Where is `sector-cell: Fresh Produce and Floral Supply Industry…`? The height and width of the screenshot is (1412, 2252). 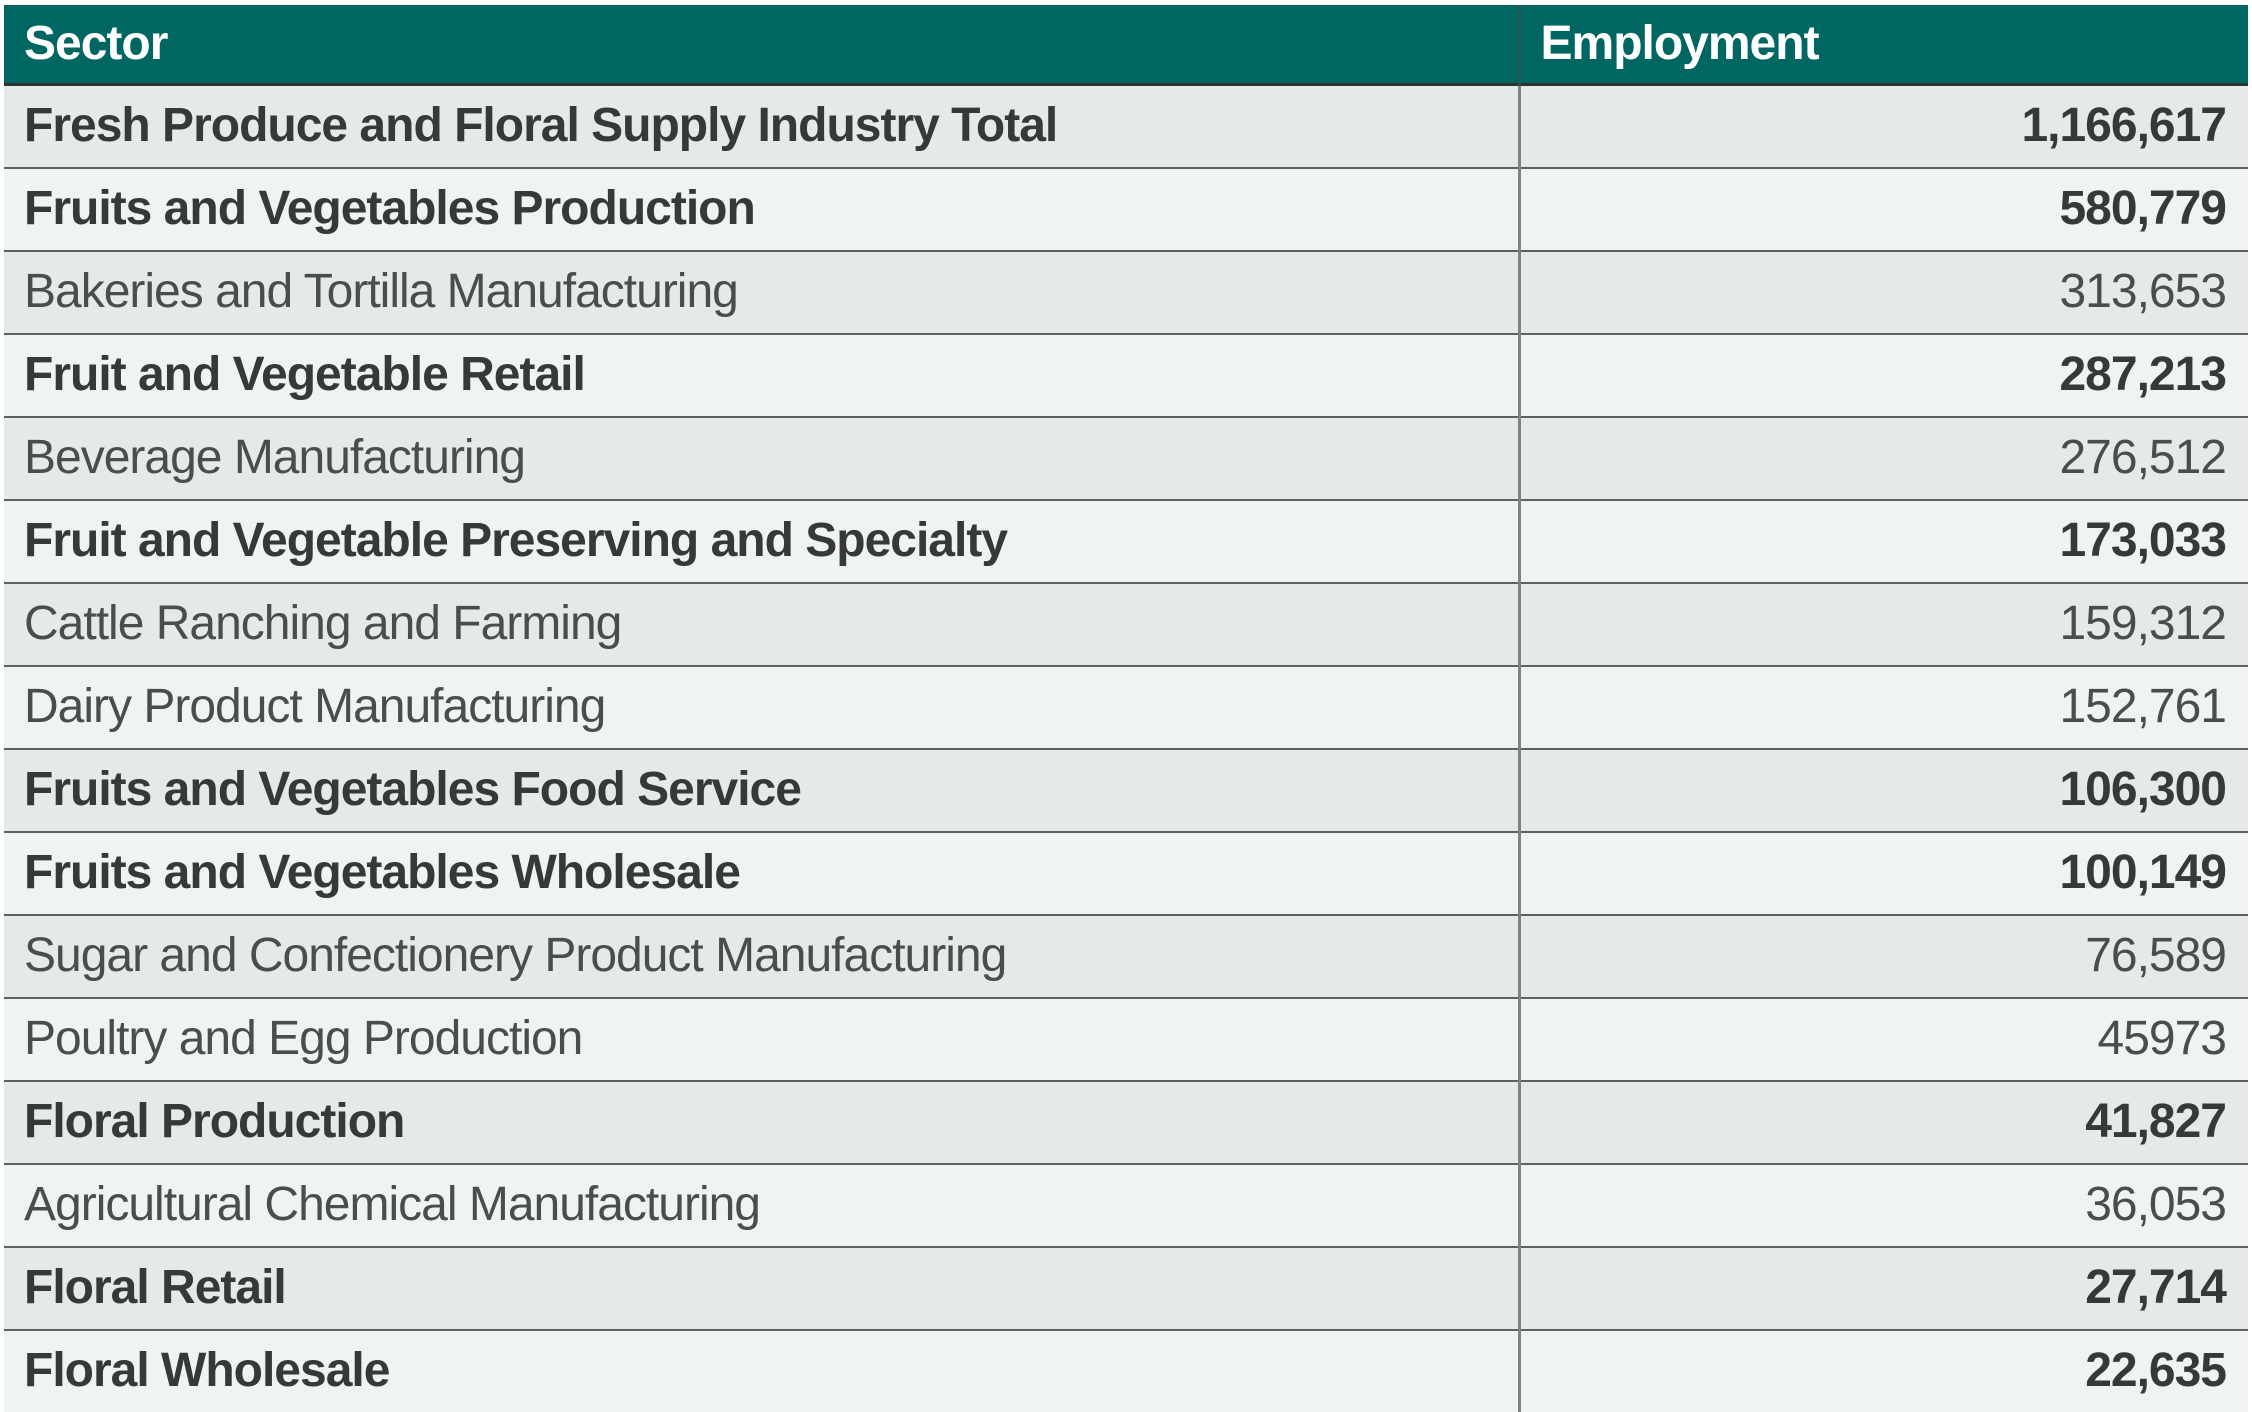 sector-cell: Fresh Produce and Floral Supply Industry… is located at coordinates (761, 127).